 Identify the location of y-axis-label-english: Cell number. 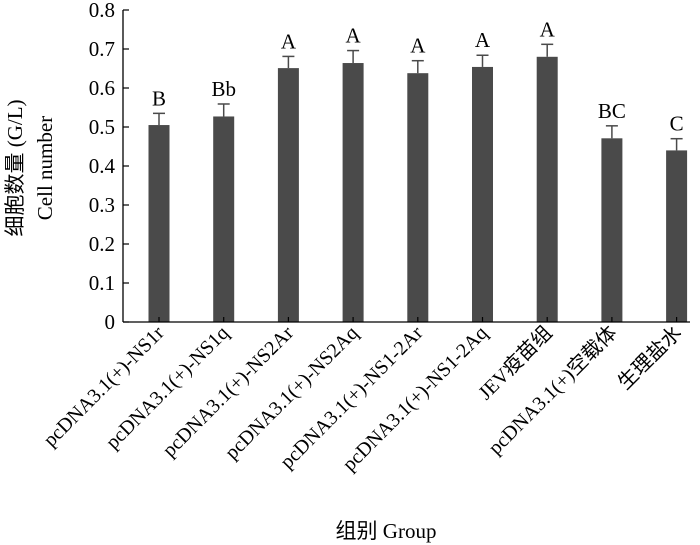
(45, 168).